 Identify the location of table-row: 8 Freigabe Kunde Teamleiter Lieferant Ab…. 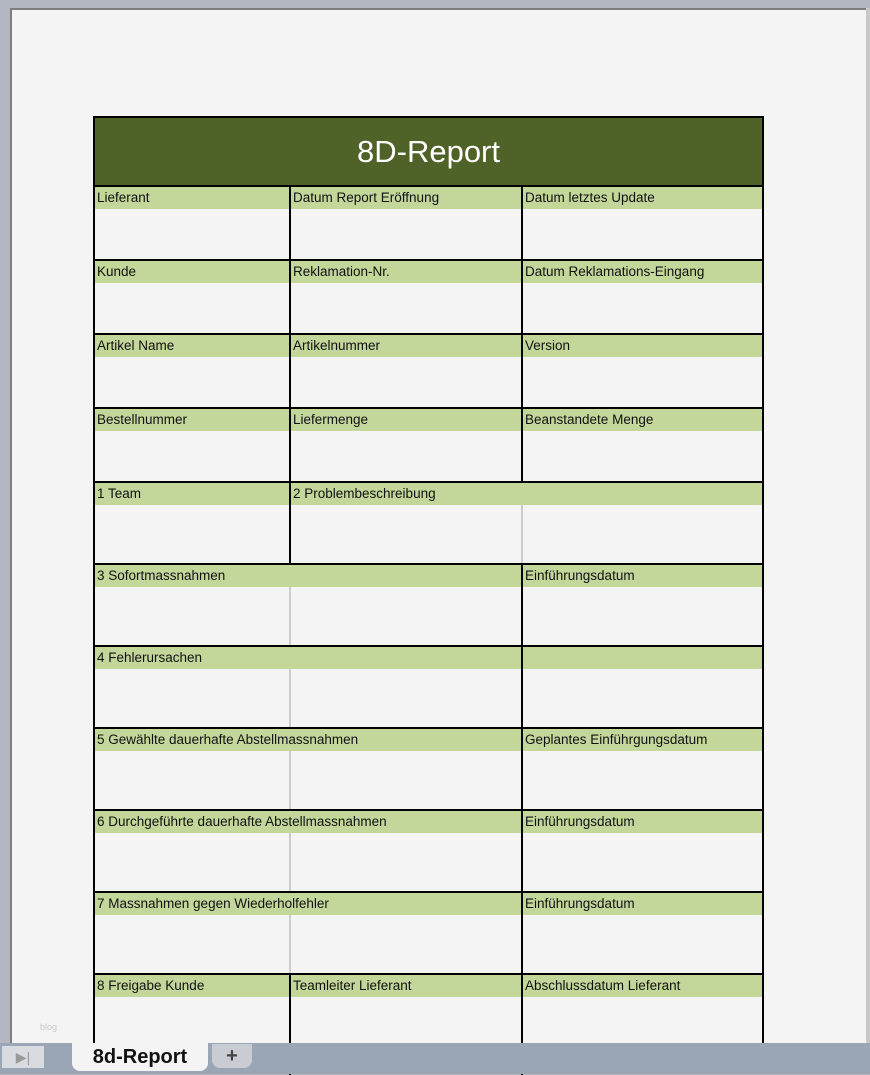
(428, 1025).